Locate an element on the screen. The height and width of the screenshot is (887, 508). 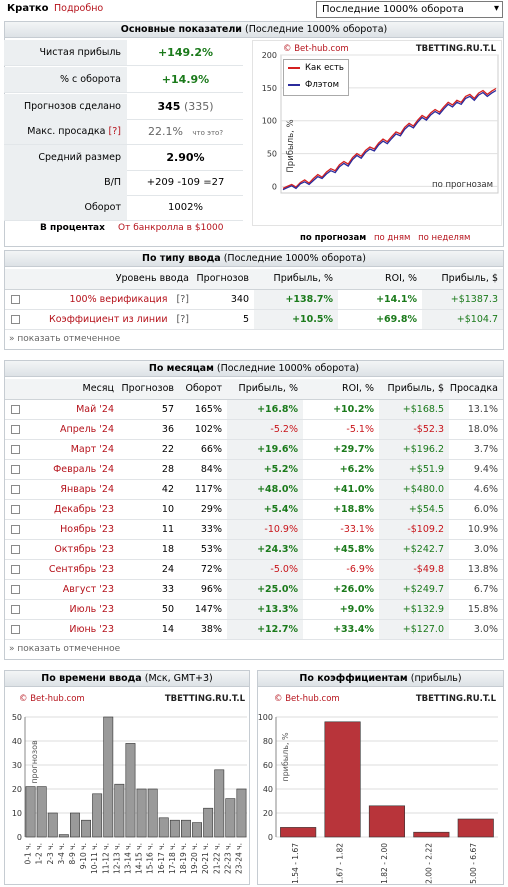
row-drawdown: Макс. просадка [?] 22.1% что это? is located at coordinates (123, 132).